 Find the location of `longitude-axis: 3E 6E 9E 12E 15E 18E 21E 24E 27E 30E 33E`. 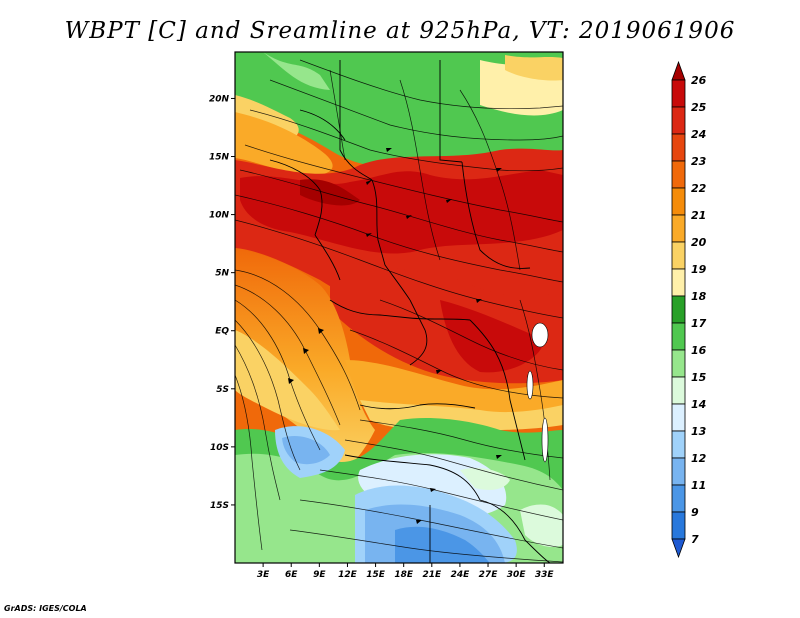

longitude-axis: 3E 6E 9E 12E 15E 18E 21E 24E 27E 30E 33E is located at coordinates (406, 571).